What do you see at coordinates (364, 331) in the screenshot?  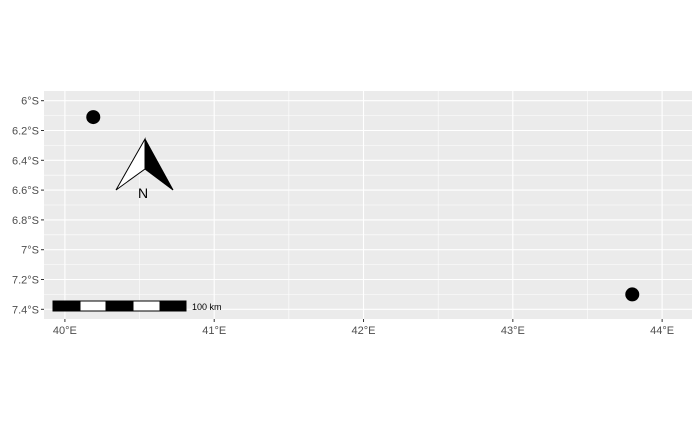 I see `x-tick-label: 42°E` at bounding box center [364, 331].